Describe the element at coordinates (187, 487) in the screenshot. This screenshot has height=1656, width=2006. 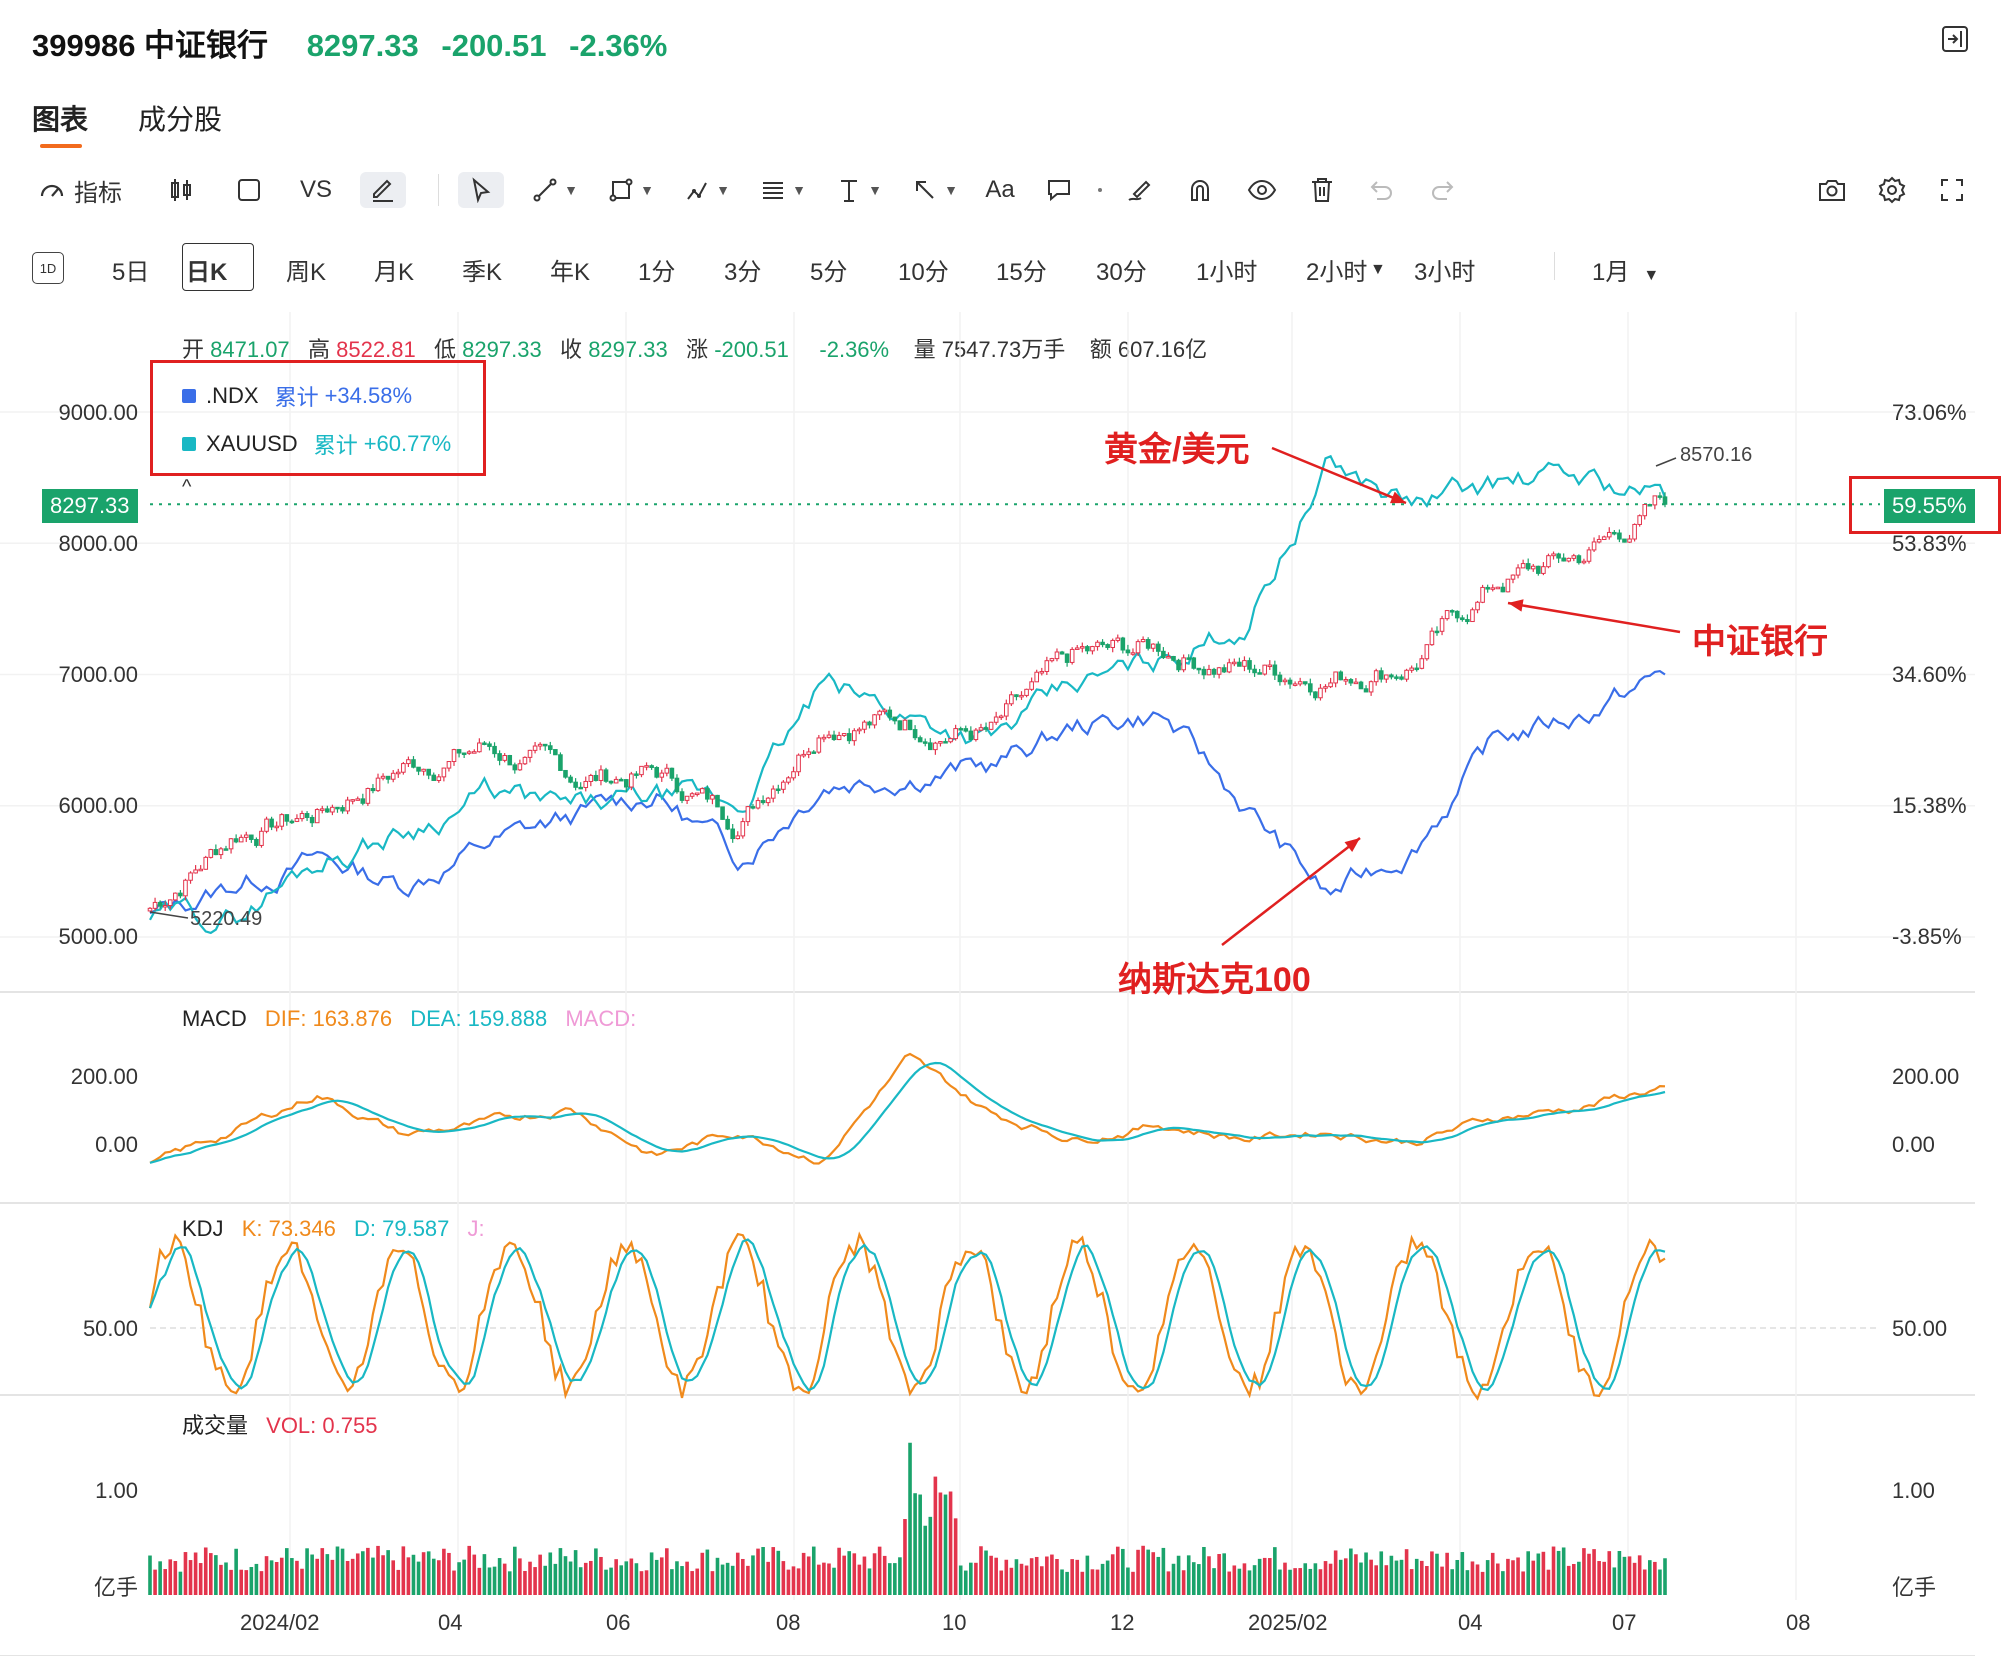
I see `collapse-legend-icon: ^` at that location.